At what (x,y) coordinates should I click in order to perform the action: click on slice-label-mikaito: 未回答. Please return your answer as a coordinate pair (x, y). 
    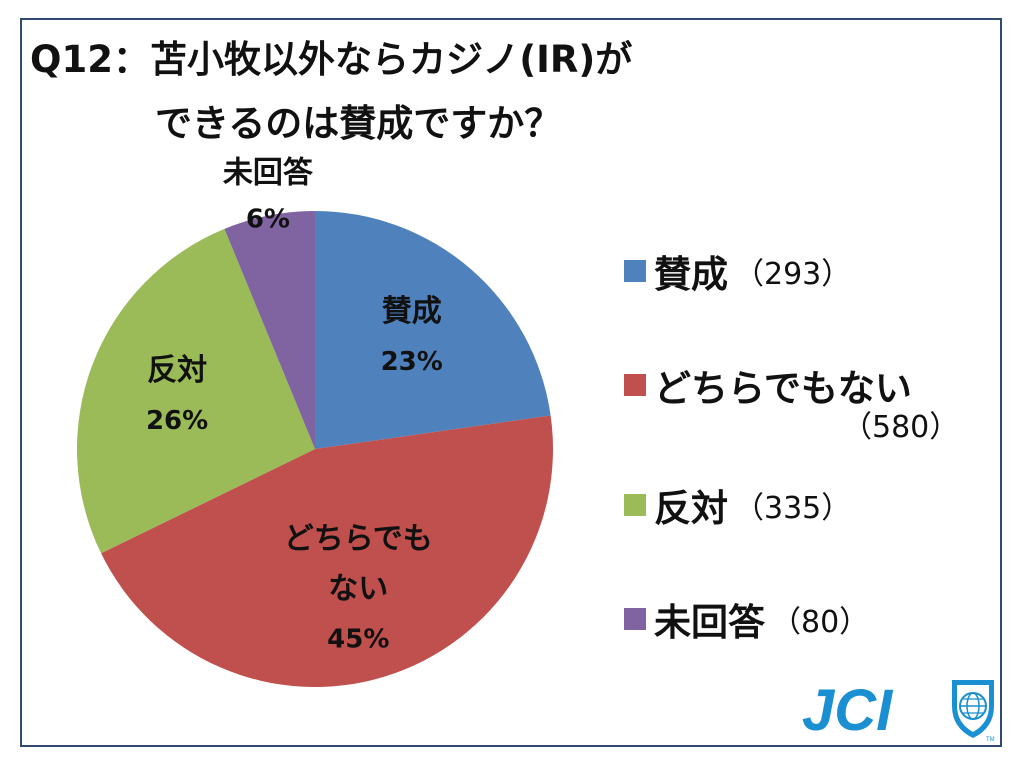
    Looking at the image, I should click on (268, 172).